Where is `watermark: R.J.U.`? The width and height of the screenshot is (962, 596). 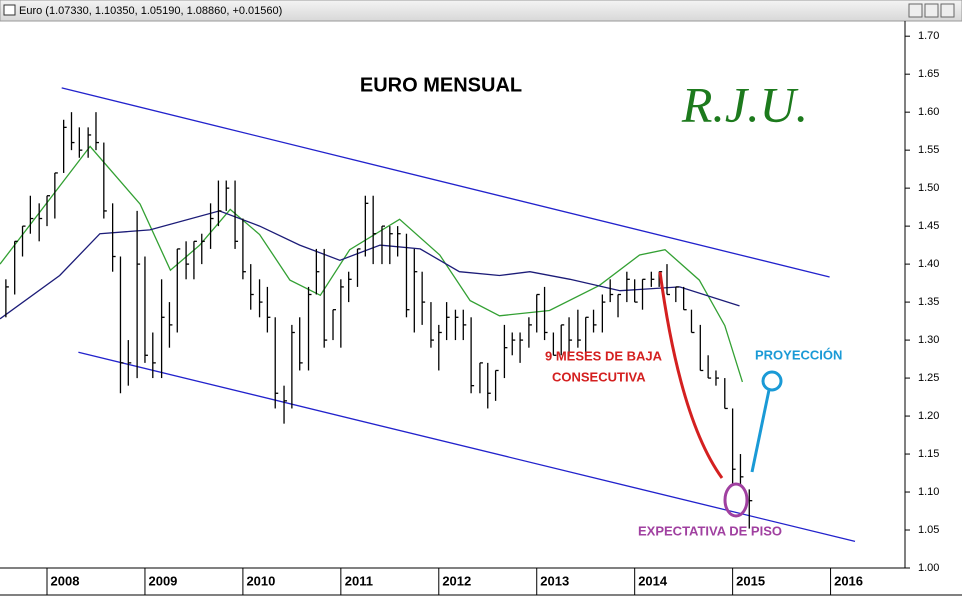
watermark: R.J.U. is located at coordinates (744, 104).